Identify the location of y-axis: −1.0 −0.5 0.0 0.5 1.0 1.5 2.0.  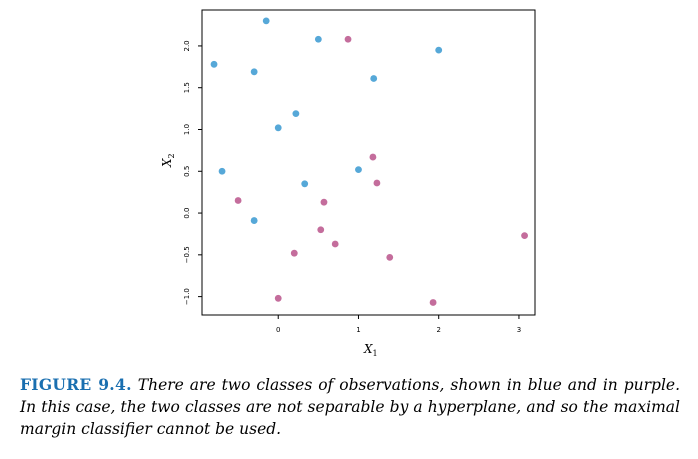
(192, 172).